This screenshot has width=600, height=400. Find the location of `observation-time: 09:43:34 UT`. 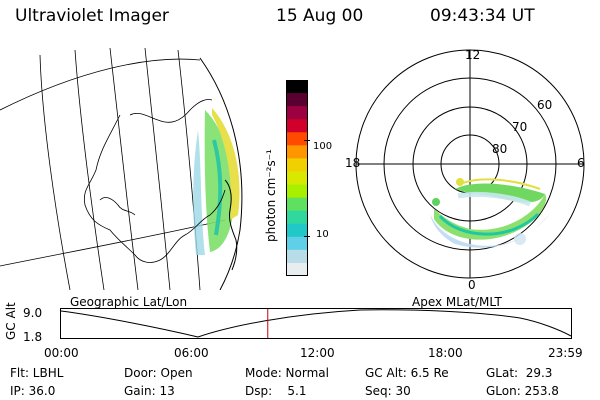

observation-time: 09:43:34 UT is located at coordinates (482, 16).